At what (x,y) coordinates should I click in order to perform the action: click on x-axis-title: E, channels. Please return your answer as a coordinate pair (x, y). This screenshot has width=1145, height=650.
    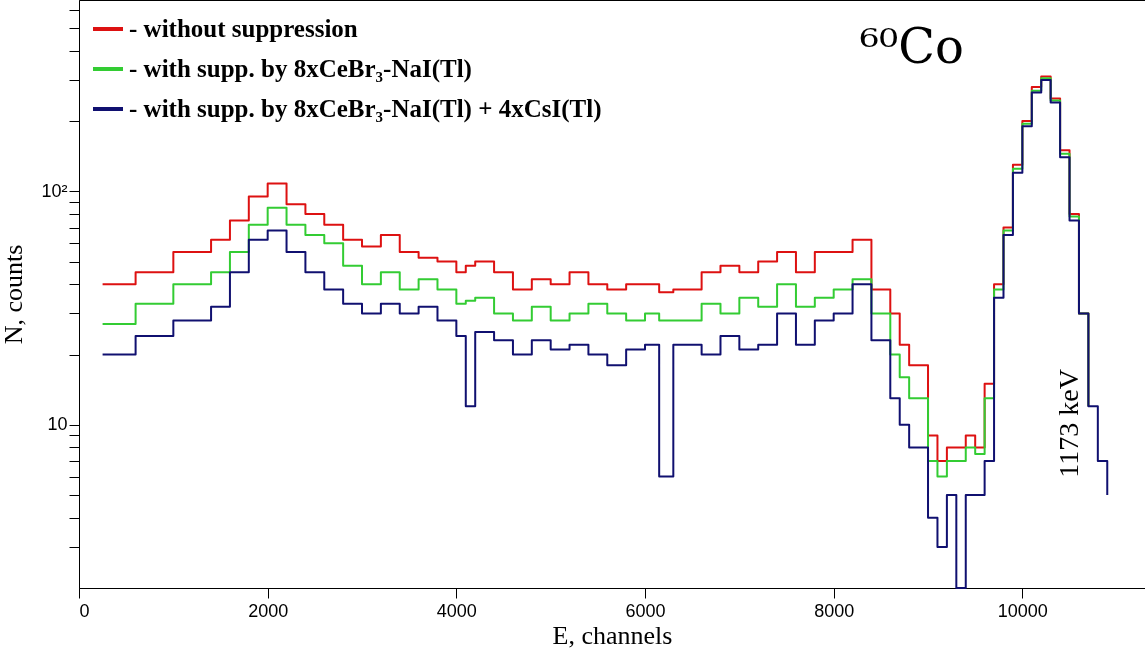
    Looking at the image, I should click on (612, 635).